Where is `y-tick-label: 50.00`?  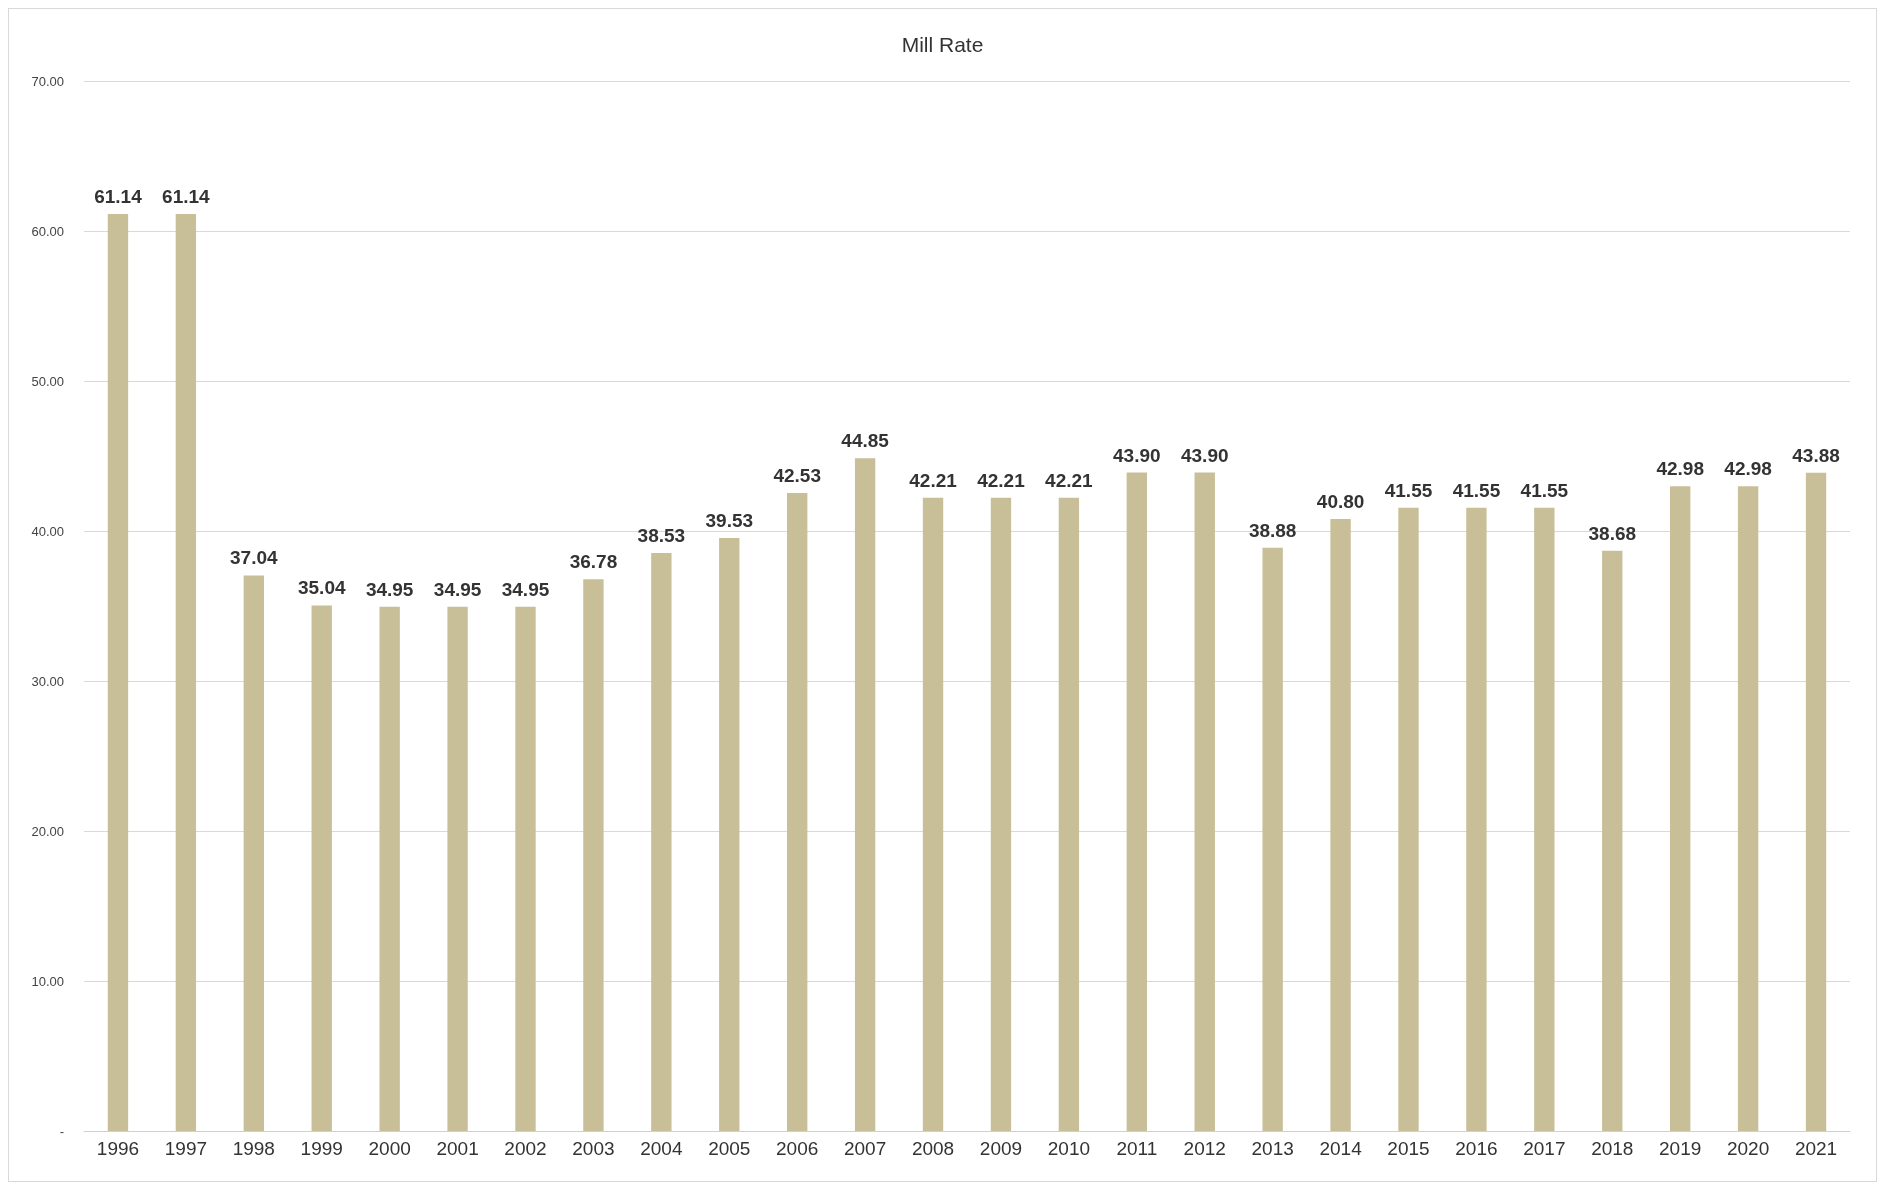
y-tick-label: 50.00 is located at coordinates (47, 381).